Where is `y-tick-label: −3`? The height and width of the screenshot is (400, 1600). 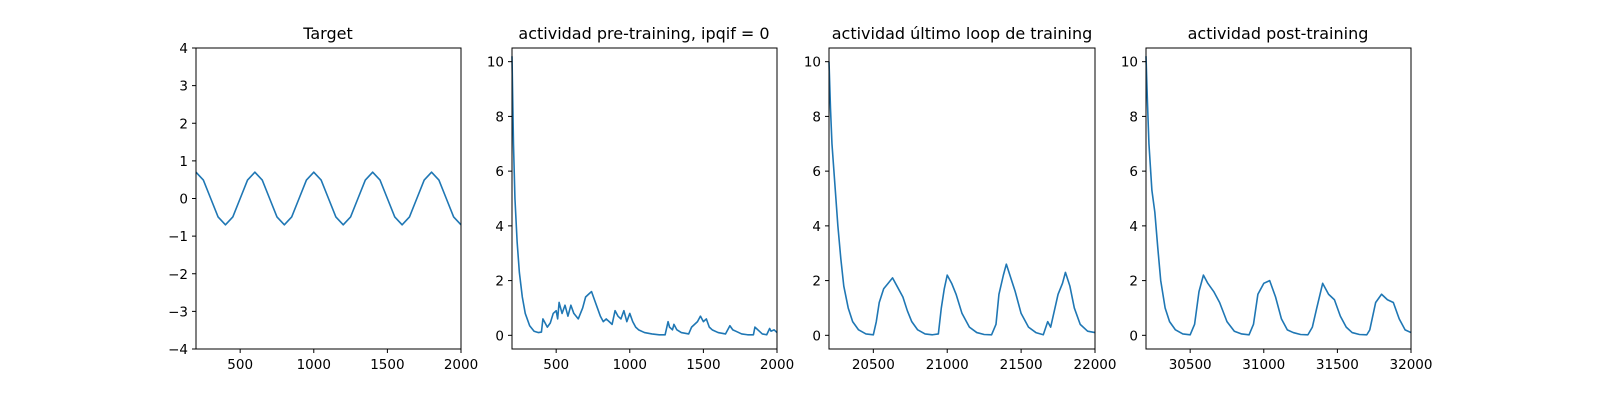
y-tick-label: −3 is located at coordinates (178, 312).